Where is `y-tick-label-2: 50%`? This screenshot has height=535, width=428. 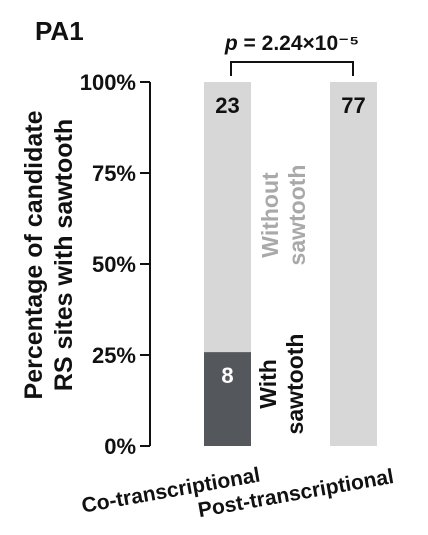
y-tick-label-2: 50% is located at coordinates (114, 264).